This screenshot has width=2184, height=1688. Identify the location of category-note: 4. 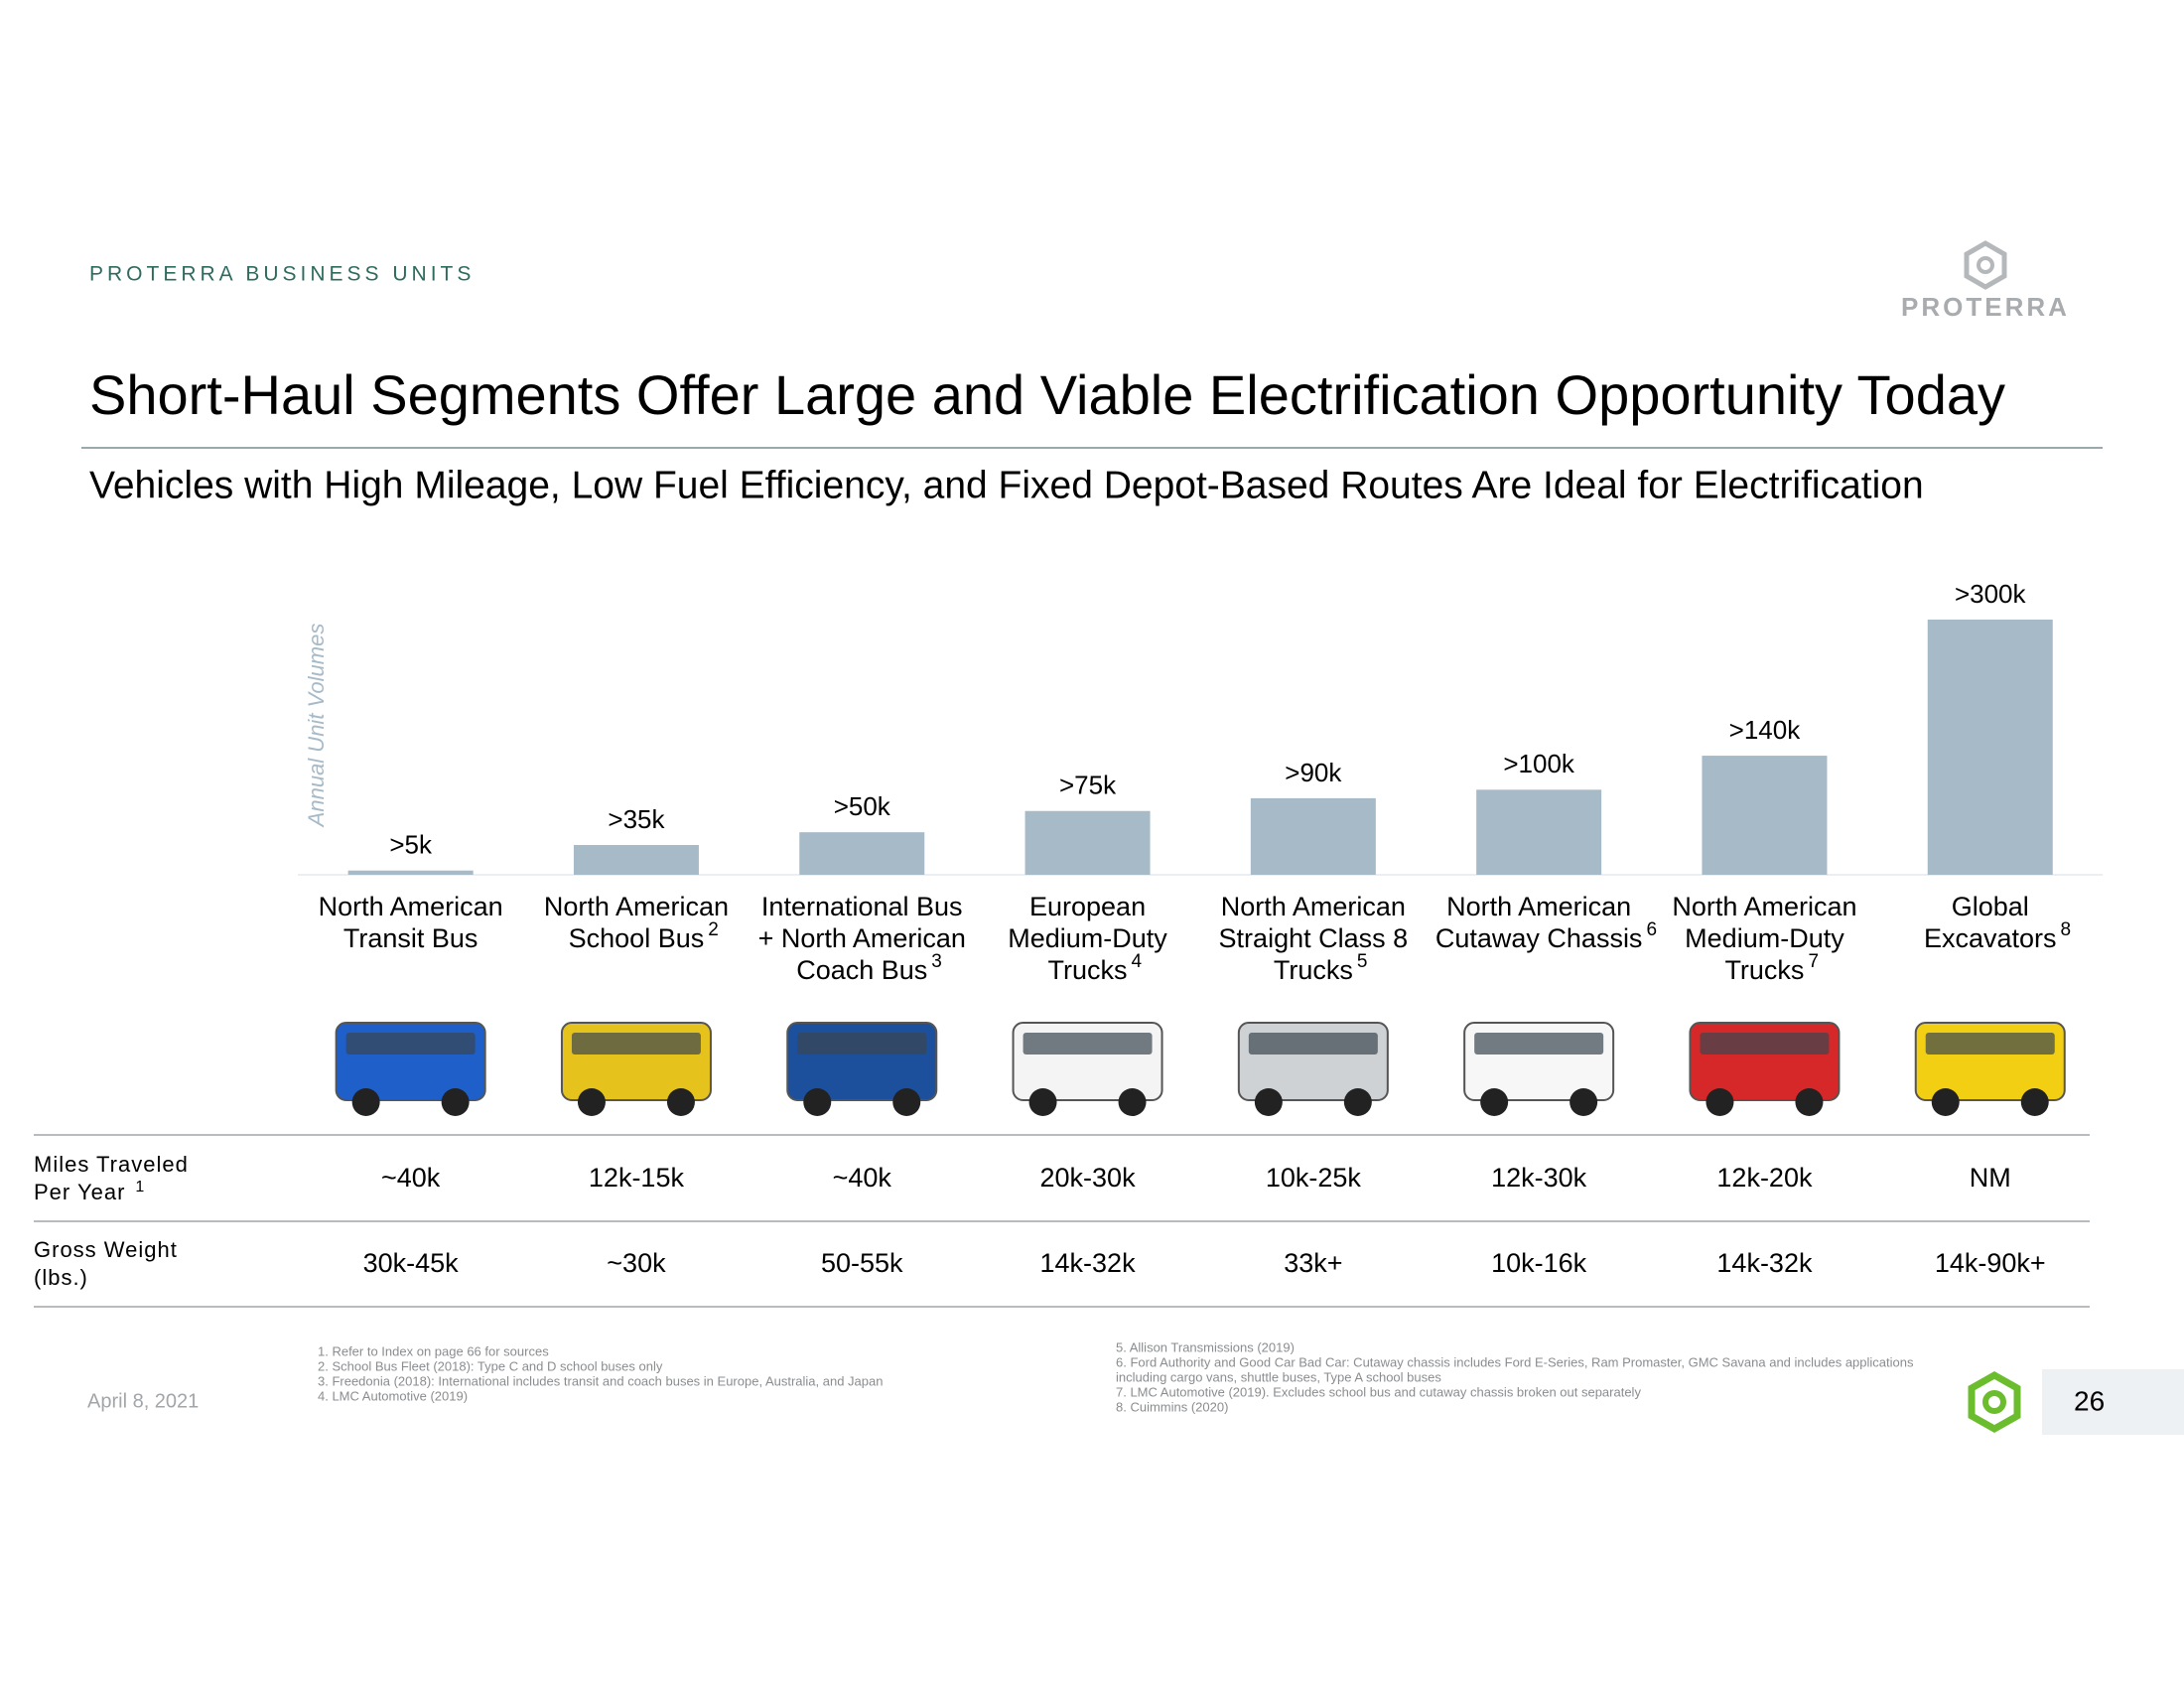
(1137, 961).